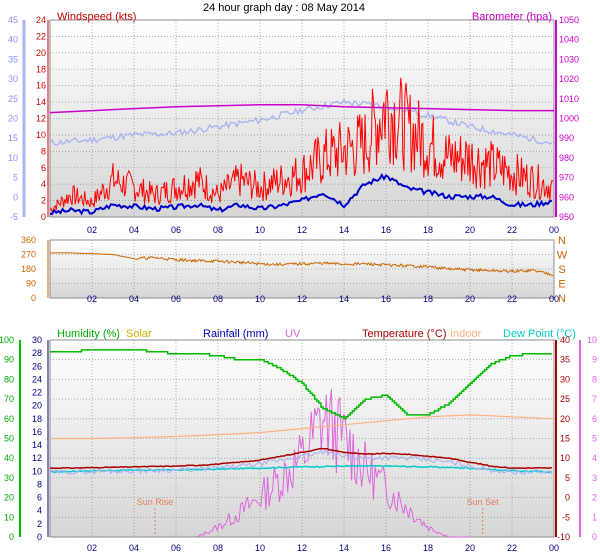 The width and height of the screenshot is (600, 555). Describe the element at coordinates (43, 168) in the screenshot. I see `windspeed-tick-label: 6` at that location.